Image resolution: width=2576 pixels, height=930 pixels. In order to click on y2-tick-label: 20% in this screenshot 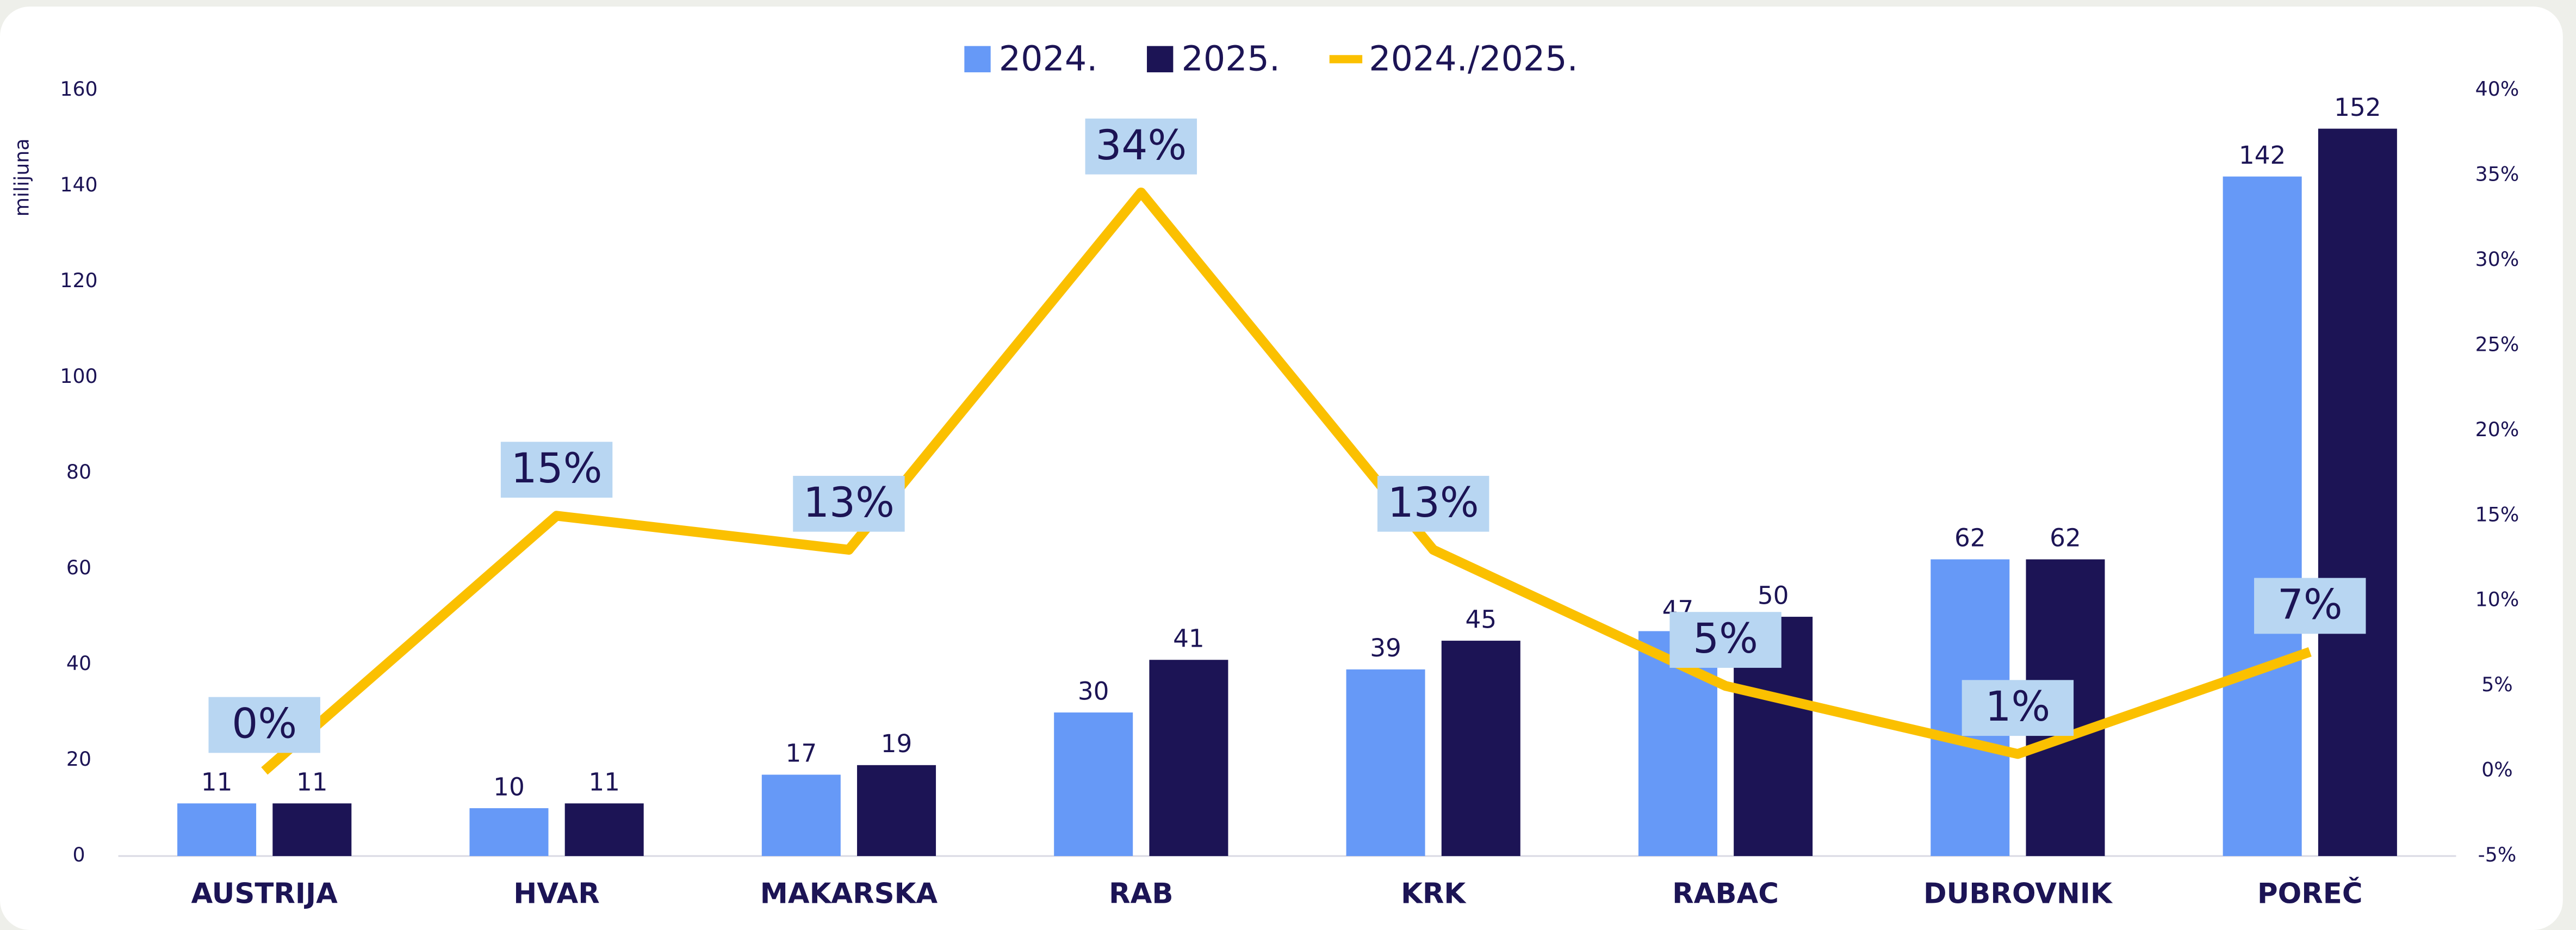, I will do `click(2497, 430)`.